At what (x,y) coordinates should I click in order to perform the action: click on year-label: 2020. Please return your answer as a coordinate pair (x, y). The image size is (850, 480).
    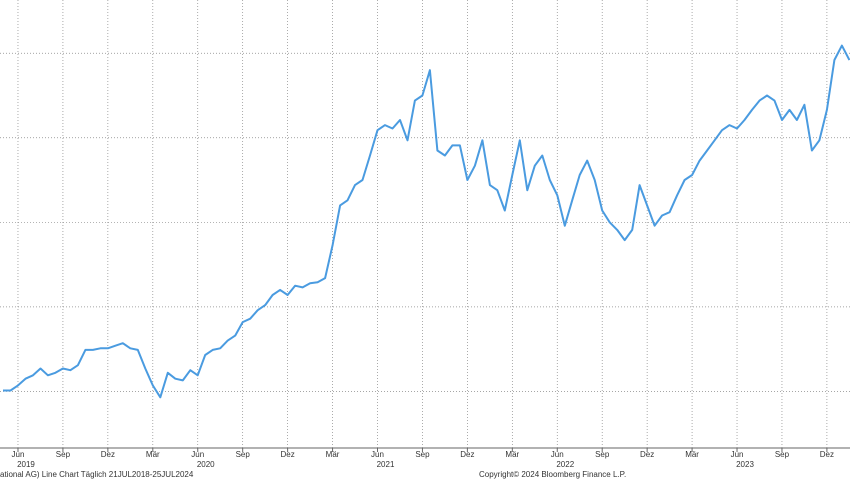
    Looking at the image, I should click on (206, 464).